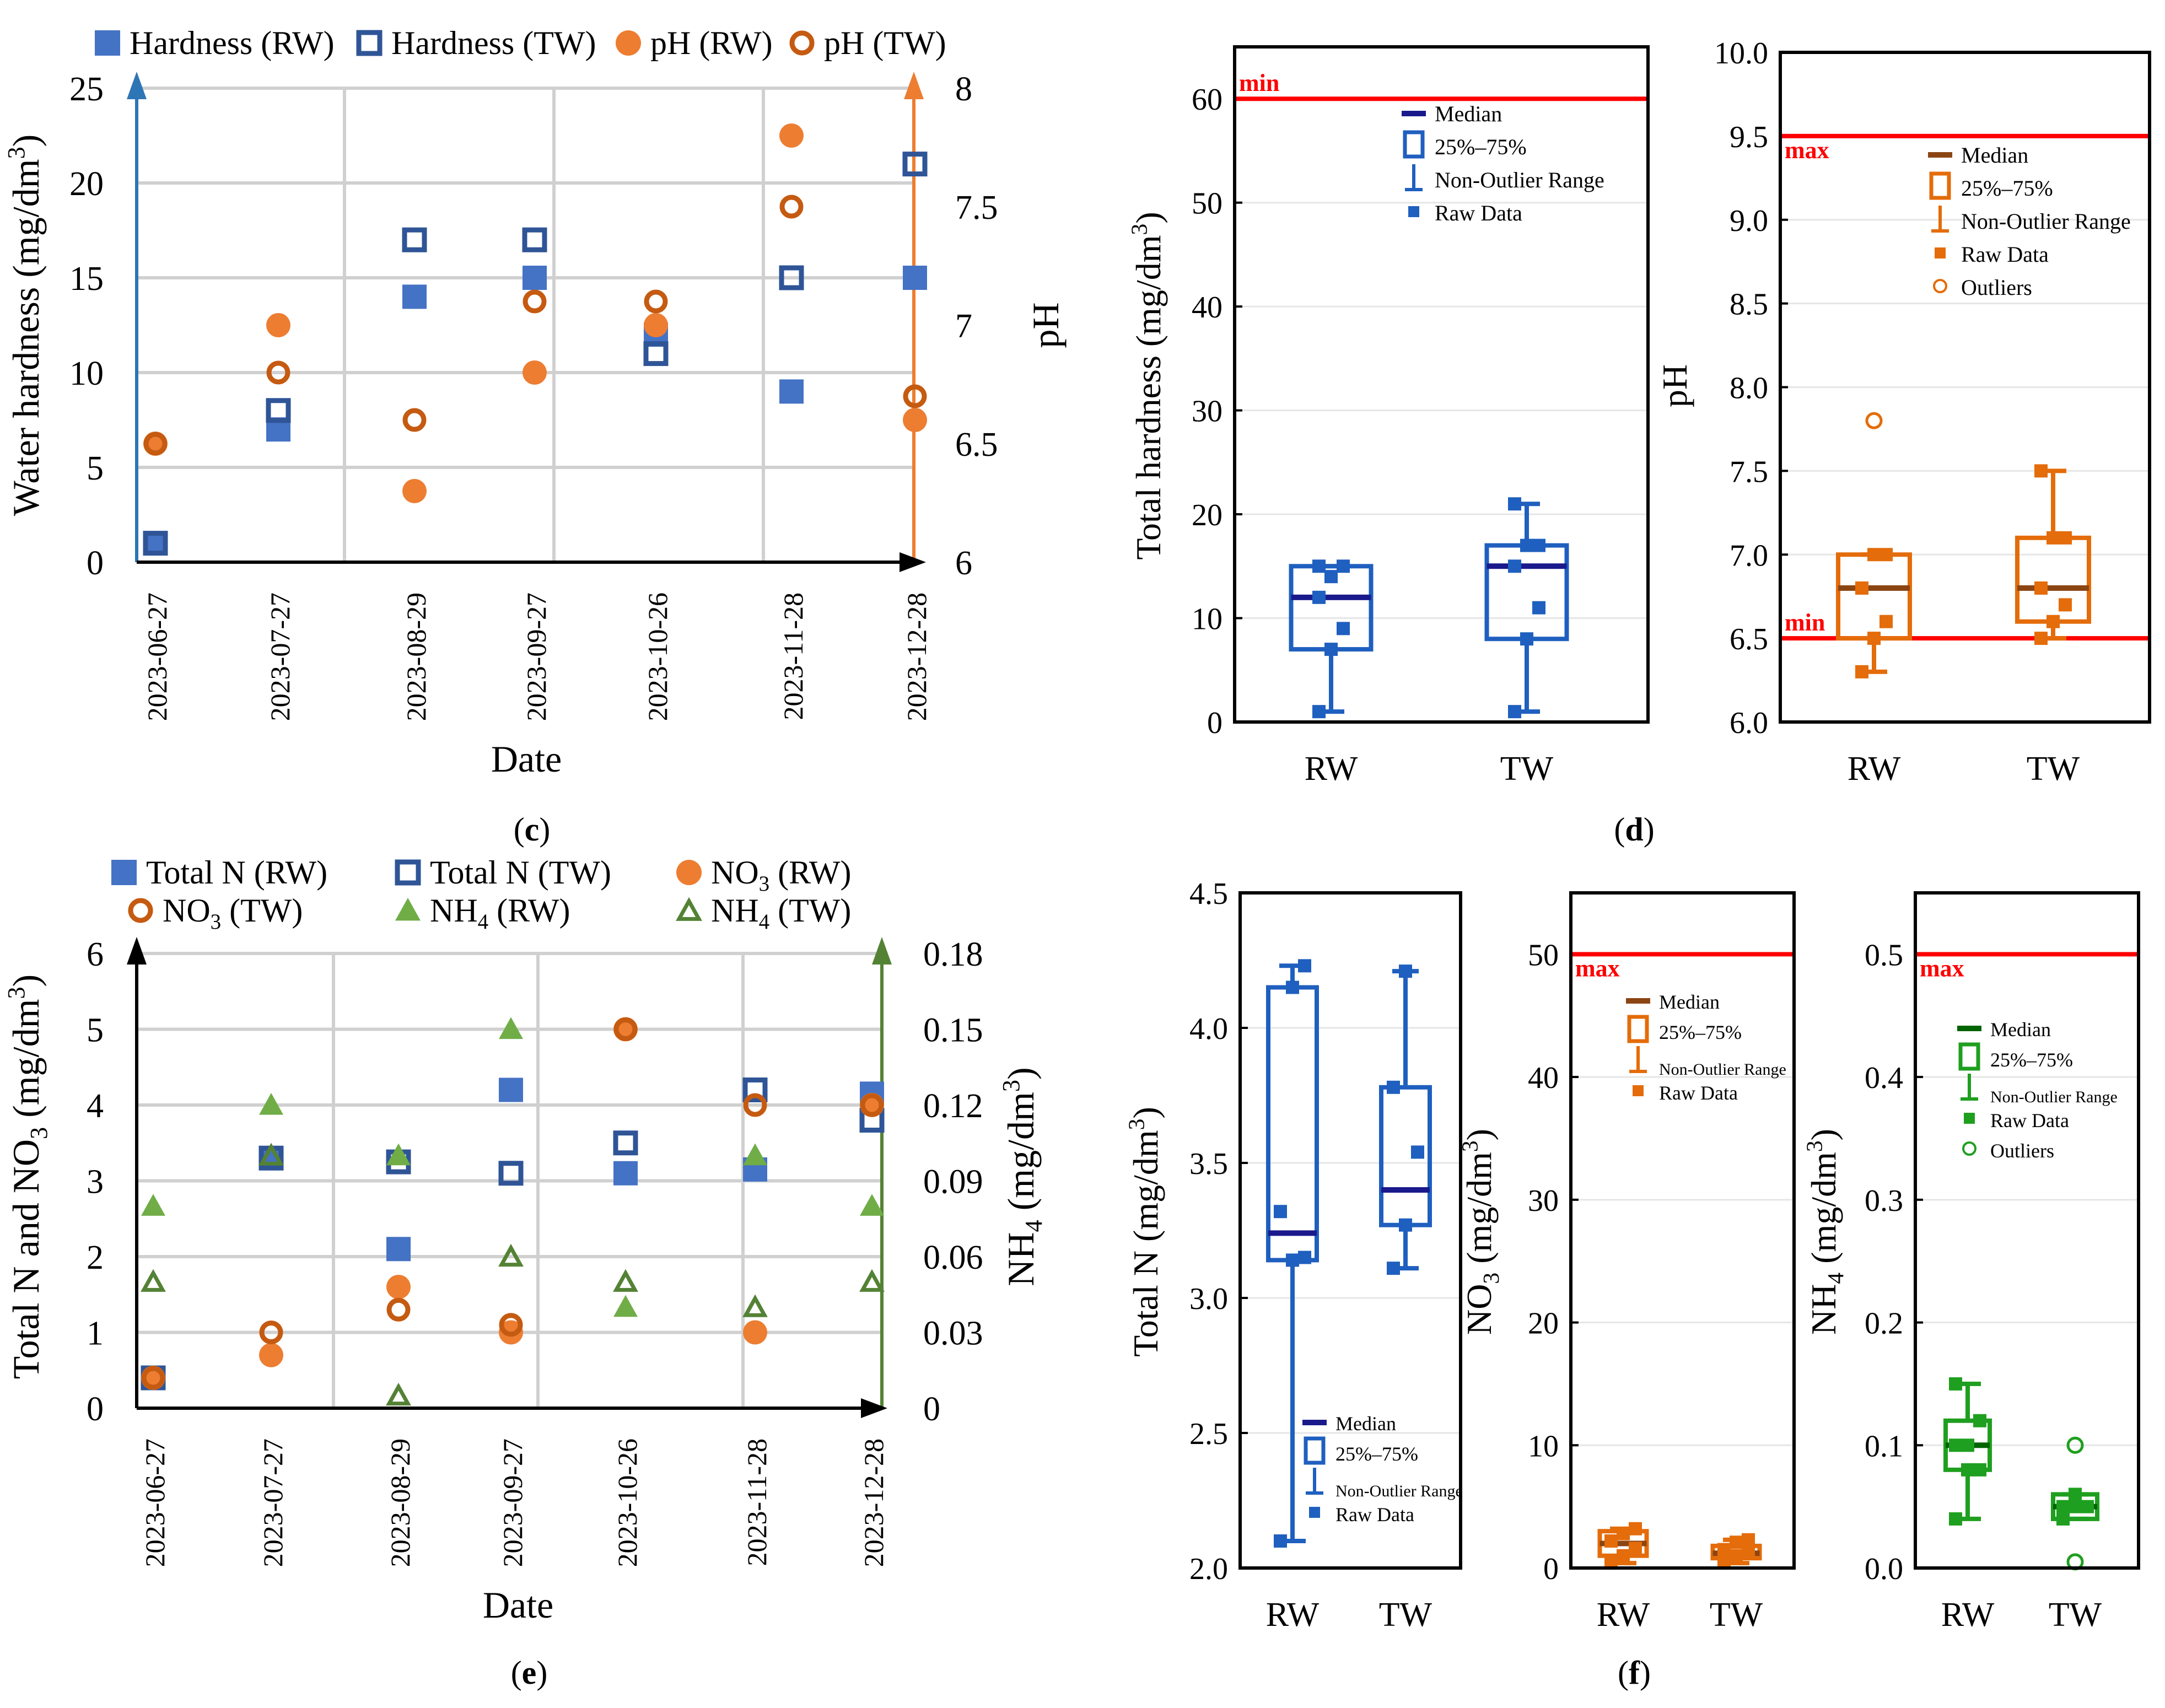 This screenshot has width=2165, height=1708. Describe the element at coordinates (963, 89) in the screenshot. I see `y2-tick-label: 8` at that location.